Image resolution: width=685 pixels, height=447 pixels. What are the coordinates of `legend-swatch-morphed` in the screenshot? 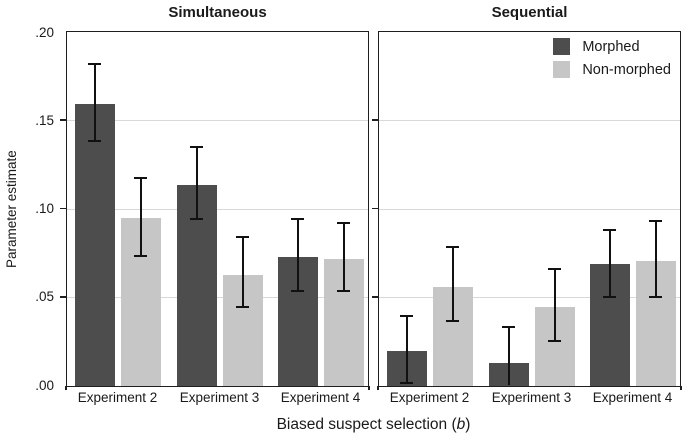 It's located at (562, 46).